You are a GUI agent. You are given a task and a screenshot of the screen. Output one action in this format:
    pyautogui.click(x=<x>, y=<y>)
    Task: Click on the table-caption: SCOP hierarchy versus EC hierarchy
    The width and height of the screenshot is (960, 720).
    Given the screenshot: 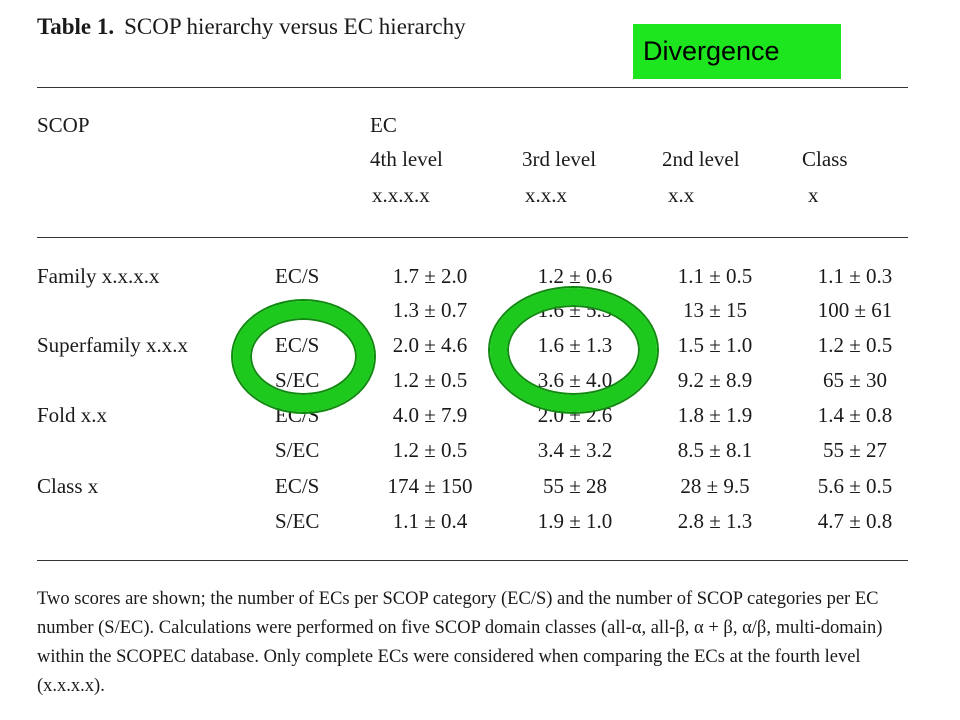 What is the action you would take?
    pyautogui.click(x=295, y=26)
    